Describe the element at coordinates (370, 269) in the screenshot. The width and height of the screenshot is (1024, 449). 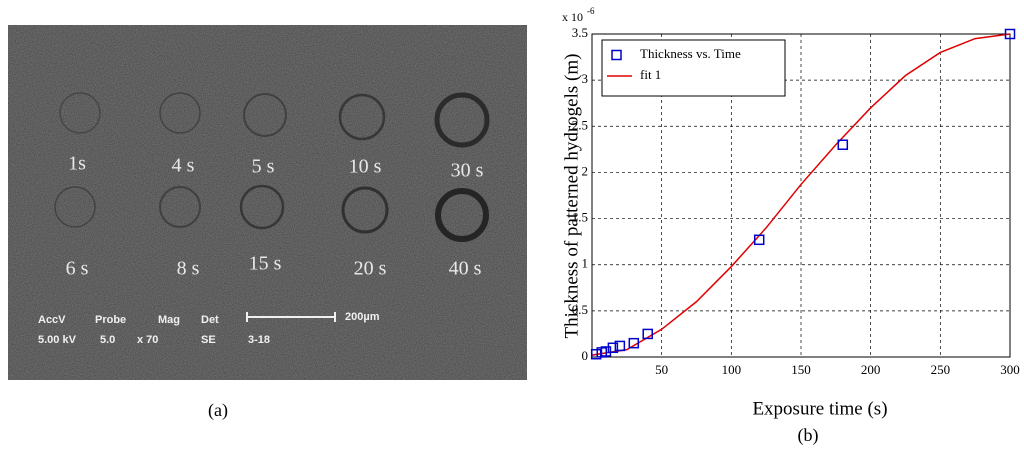
I see `time-label: 20 s` at that location.